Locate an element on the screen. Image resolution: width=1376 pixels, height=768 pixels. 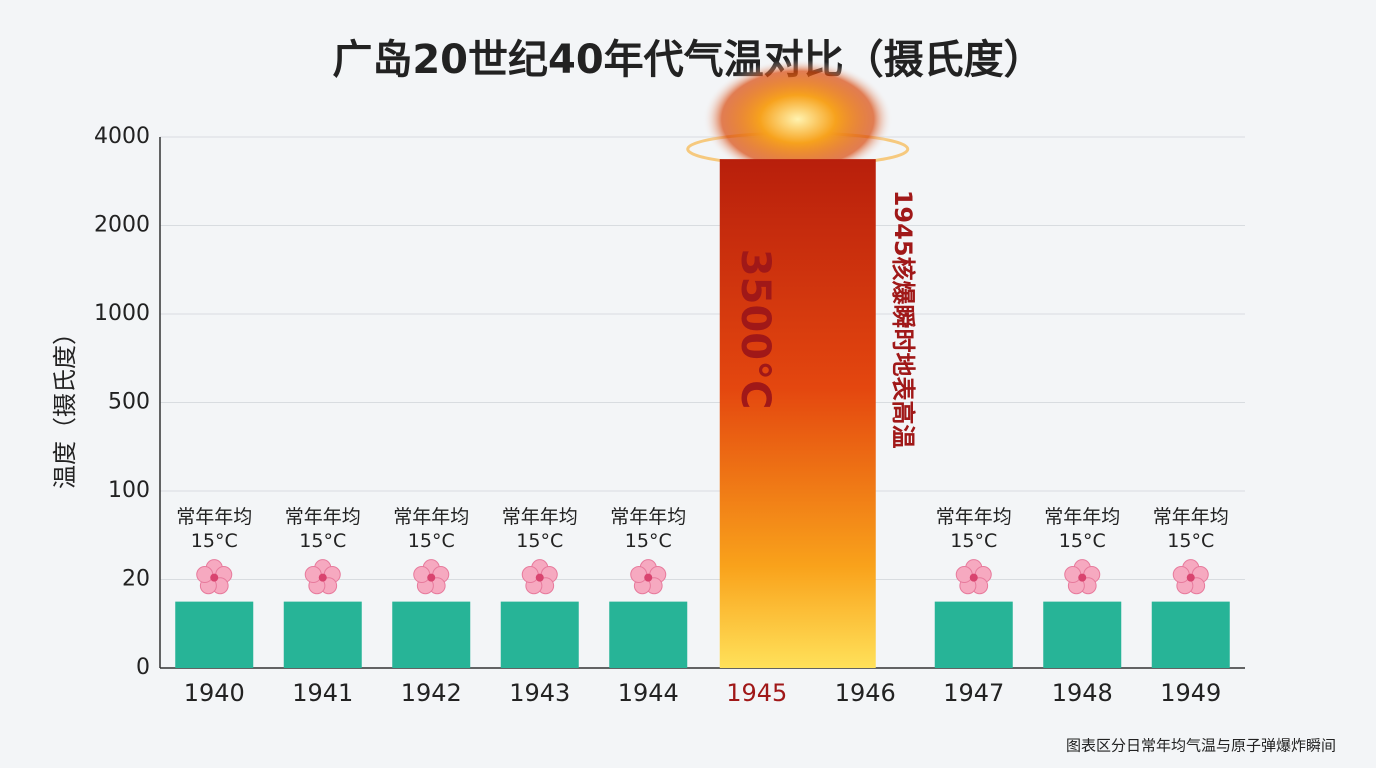
y-tick-label: 2000 is located at coordinates (122, 225).